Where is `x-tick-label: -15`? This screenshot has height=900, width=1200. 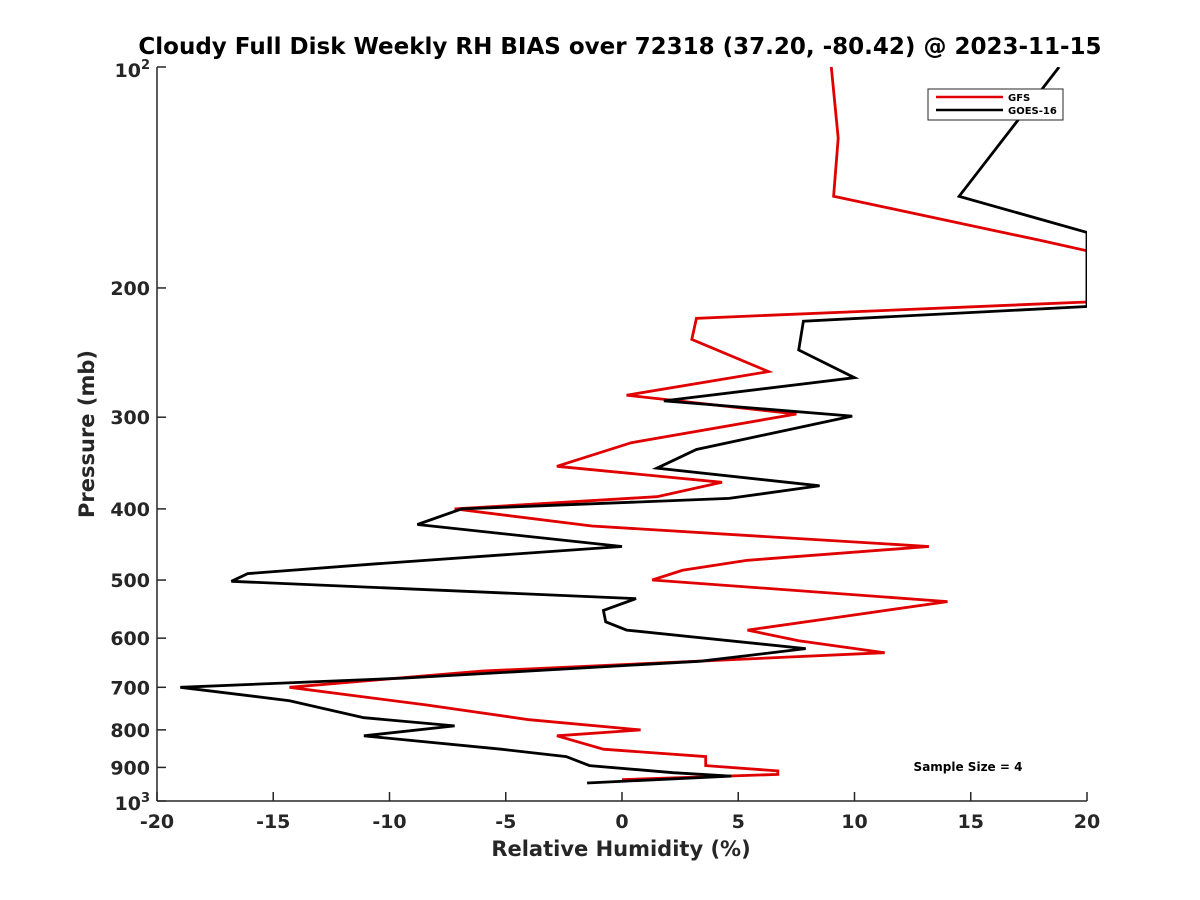
x-tick-label: -15 is located at coordinates (273, 822).